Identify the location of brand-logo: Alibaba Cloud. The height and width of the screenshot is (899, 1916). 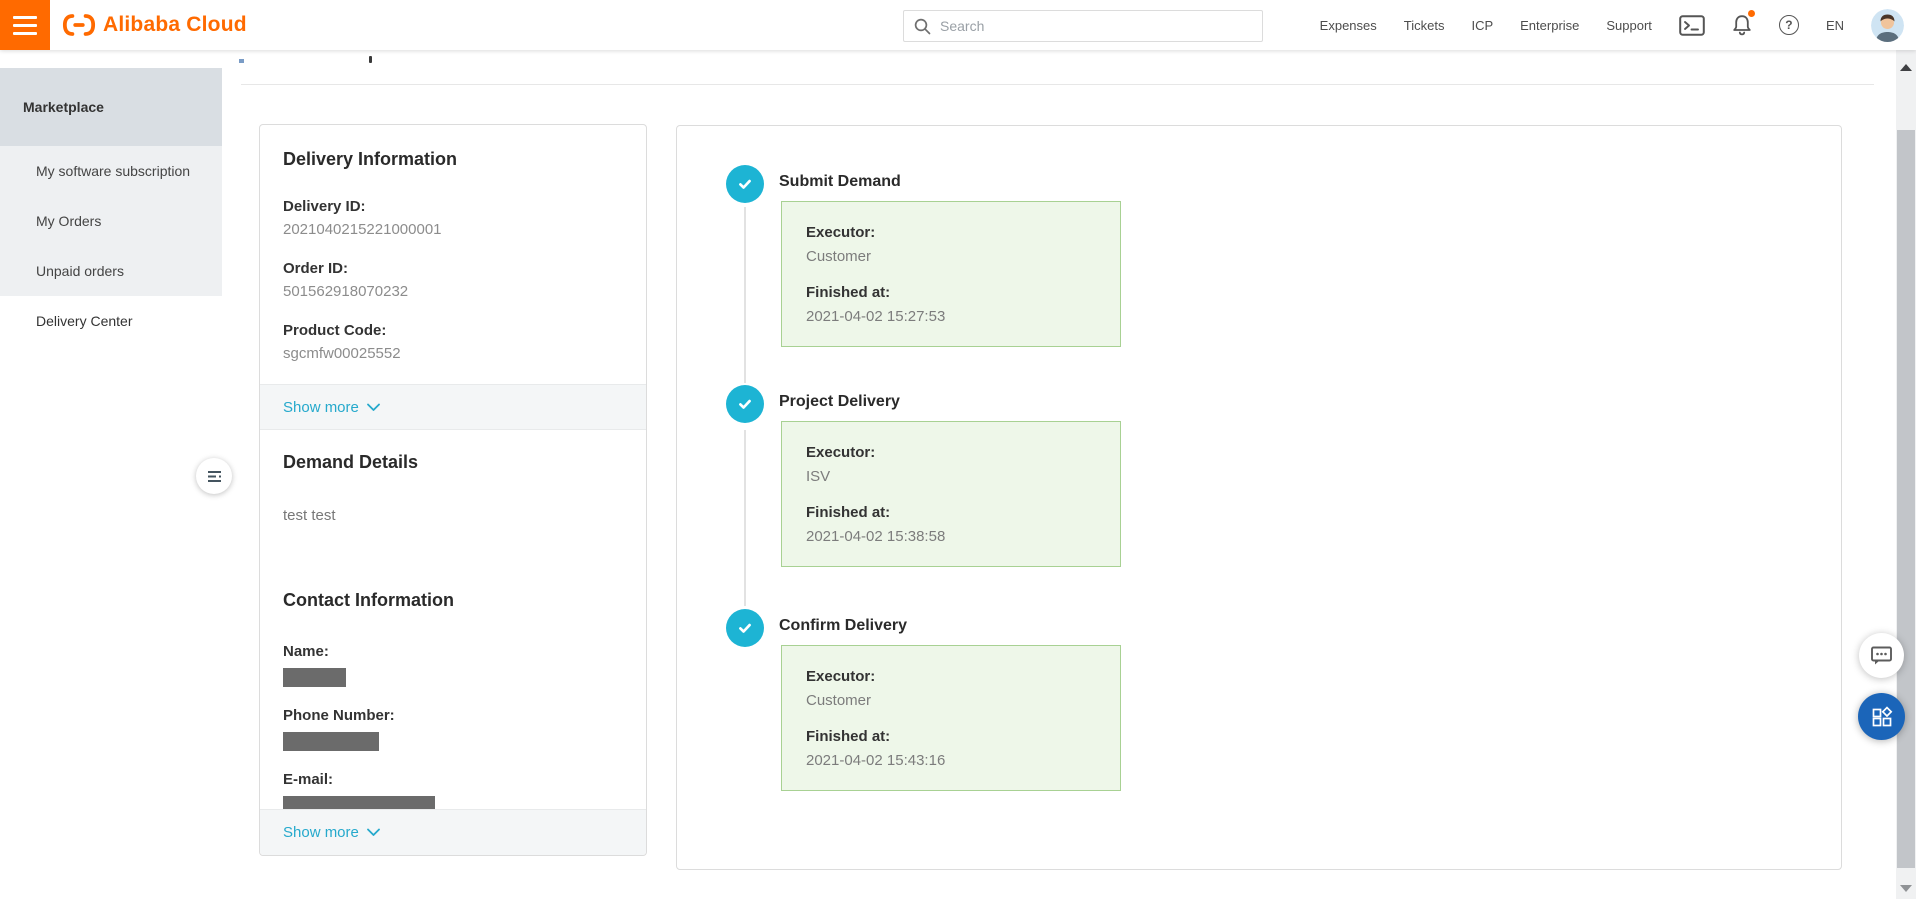
(154, 25).